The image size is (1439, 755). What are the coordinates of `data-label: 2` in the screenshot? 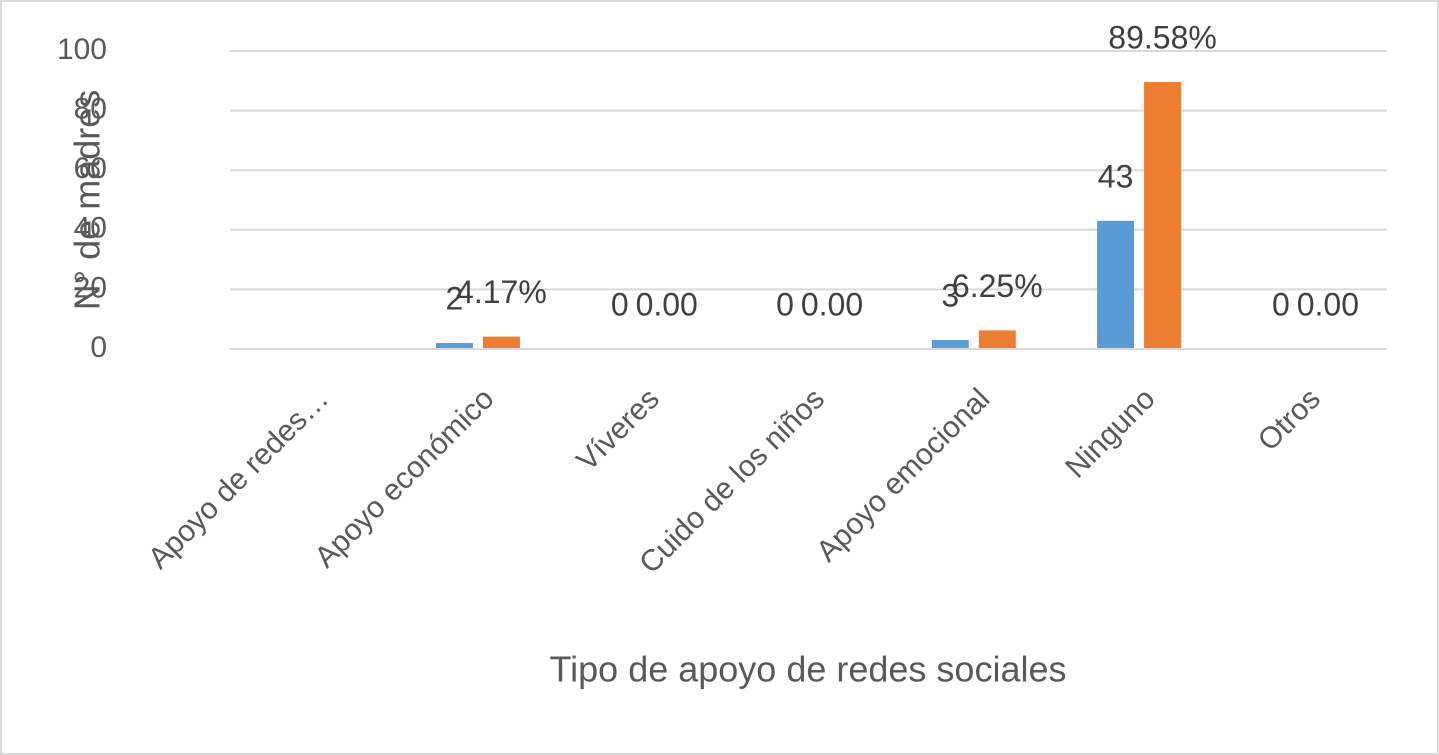 It's located at (455, 298).